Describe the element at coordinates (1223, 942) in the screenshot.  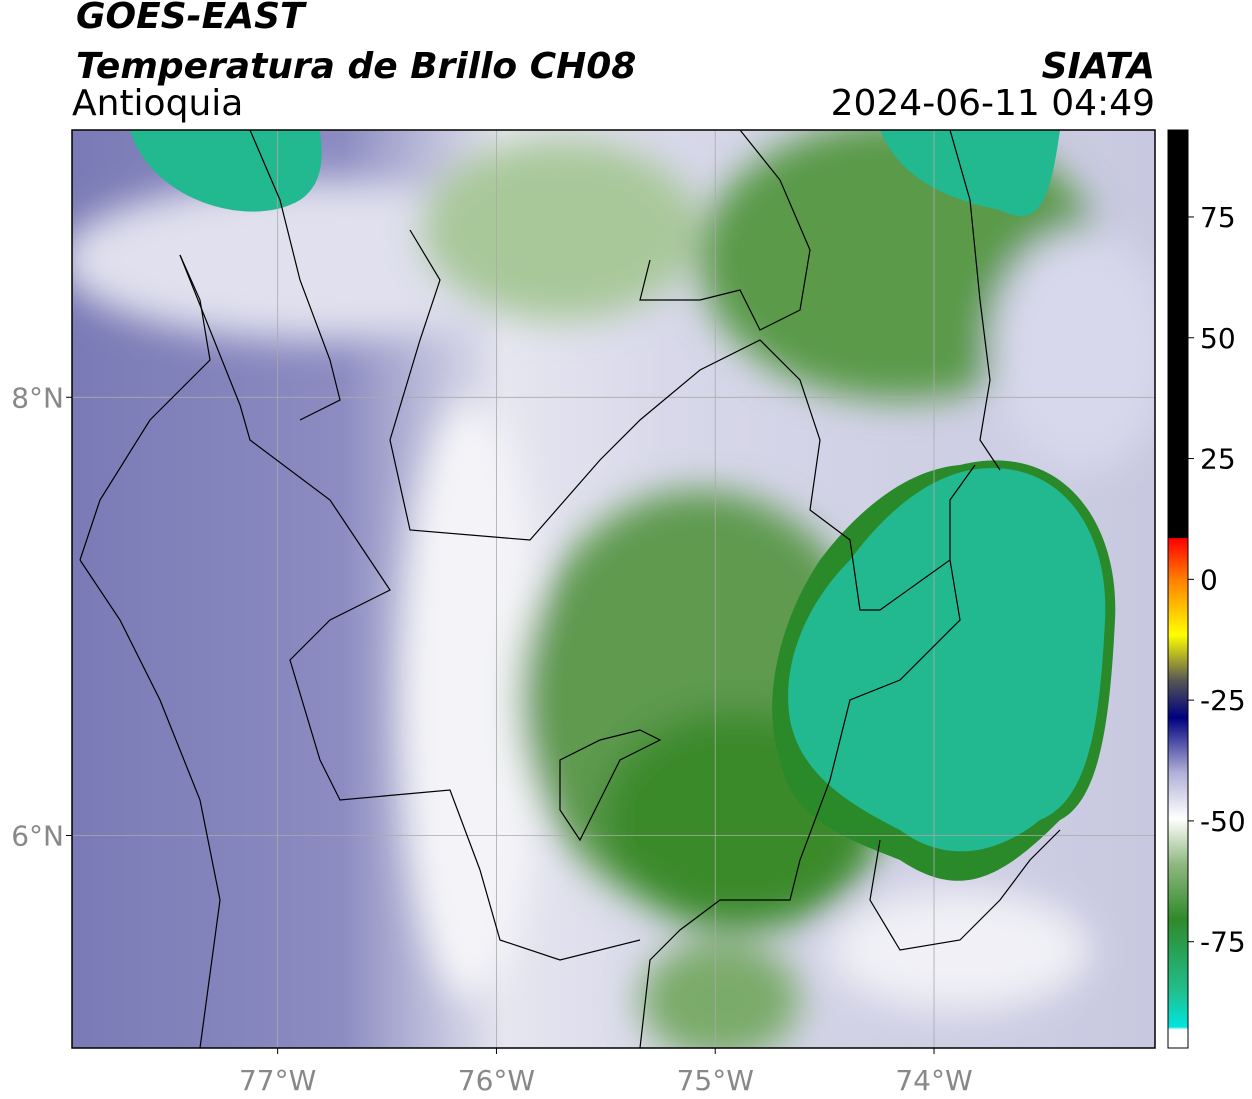
I see `colorbar-tick-label: -75` at that location.